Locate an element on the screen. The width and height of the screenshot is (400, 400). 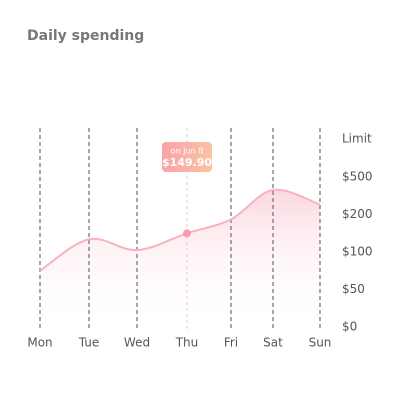
limit-label: Limit is located at coordinates (357, 139).